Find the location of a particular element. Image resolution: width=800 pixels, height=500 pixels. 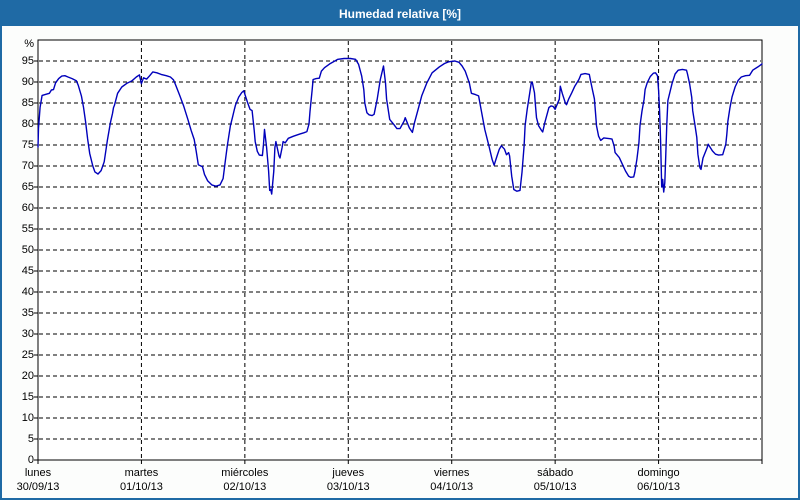

y-tick-label: 80 is located at coordinates (27, 124).